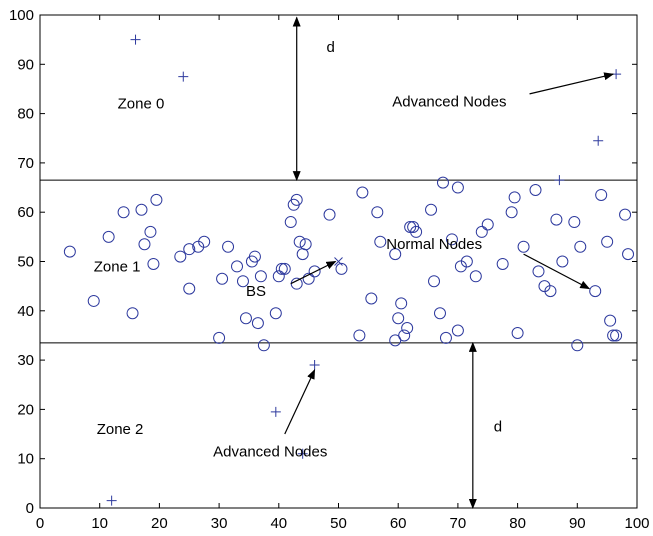  Describe the element at coordinates (120, 429) in the screenshot. I see `zone-label: Zone 2` at that location.